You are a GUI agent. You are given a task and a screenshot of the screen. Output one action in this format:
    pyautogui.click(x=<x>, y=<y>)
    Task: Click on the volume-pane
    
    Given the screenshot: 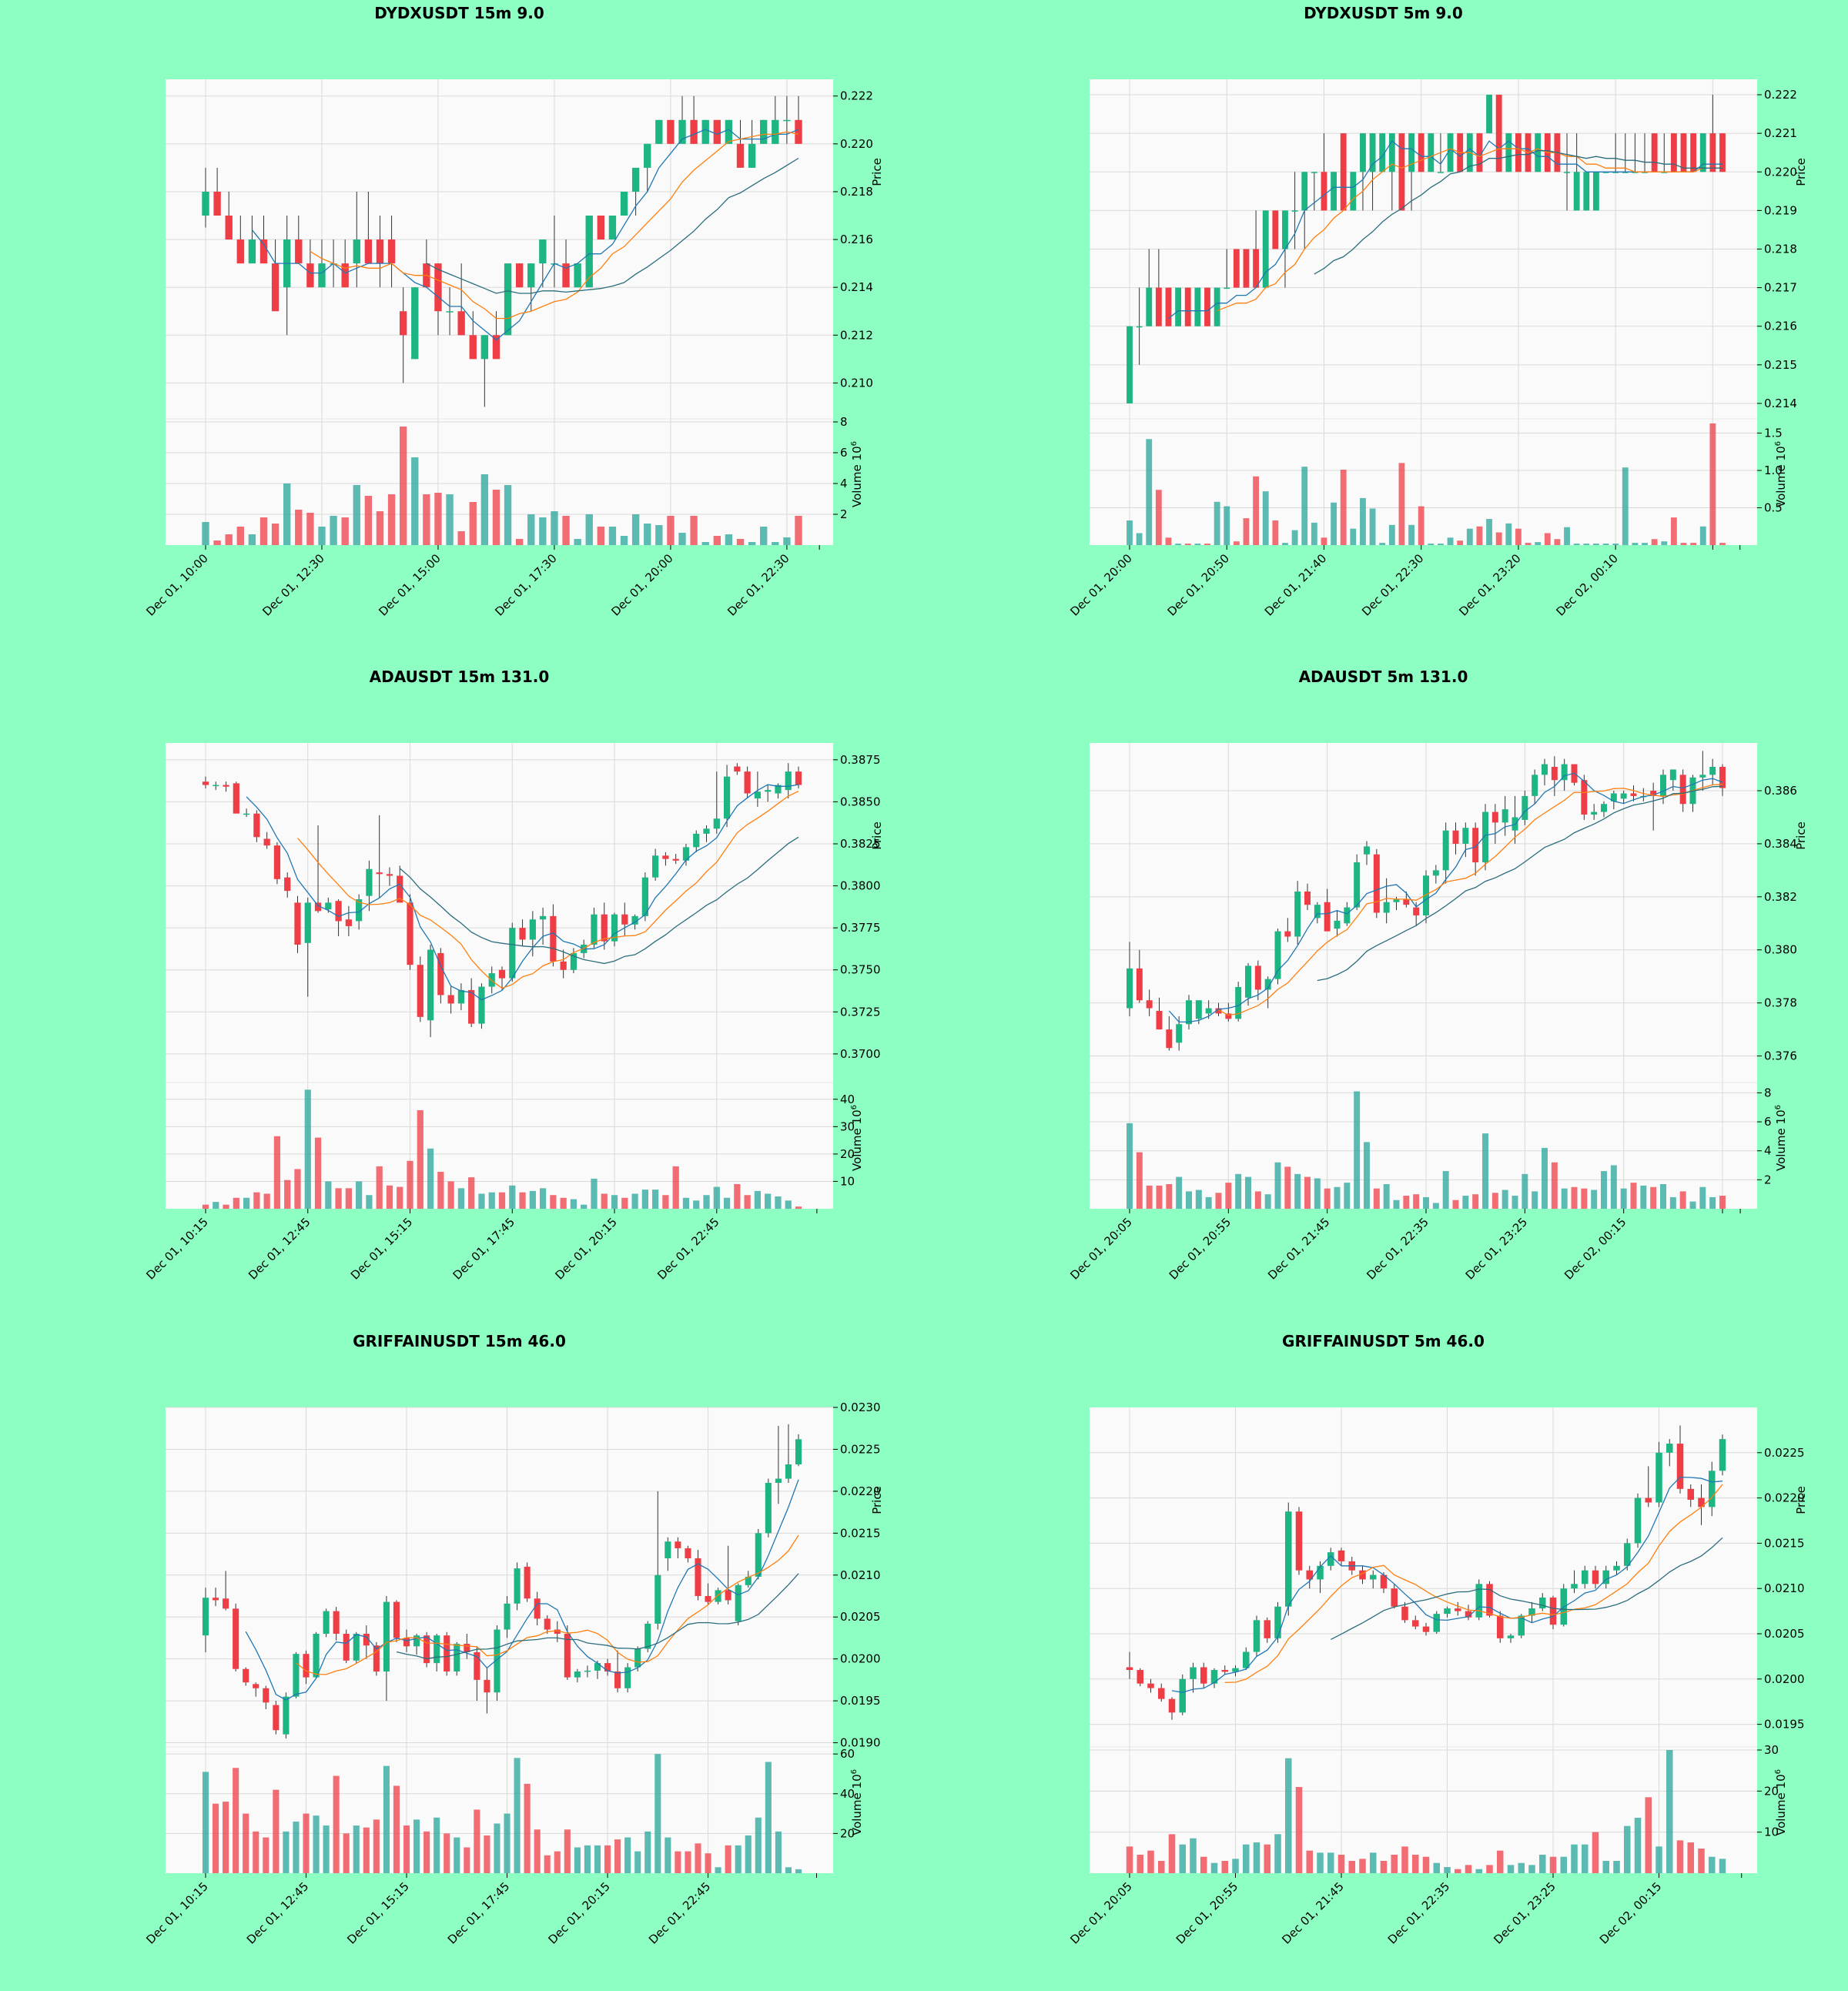 What is the action you would take?
    pyautogui.click(x=1423, y=1146)
    